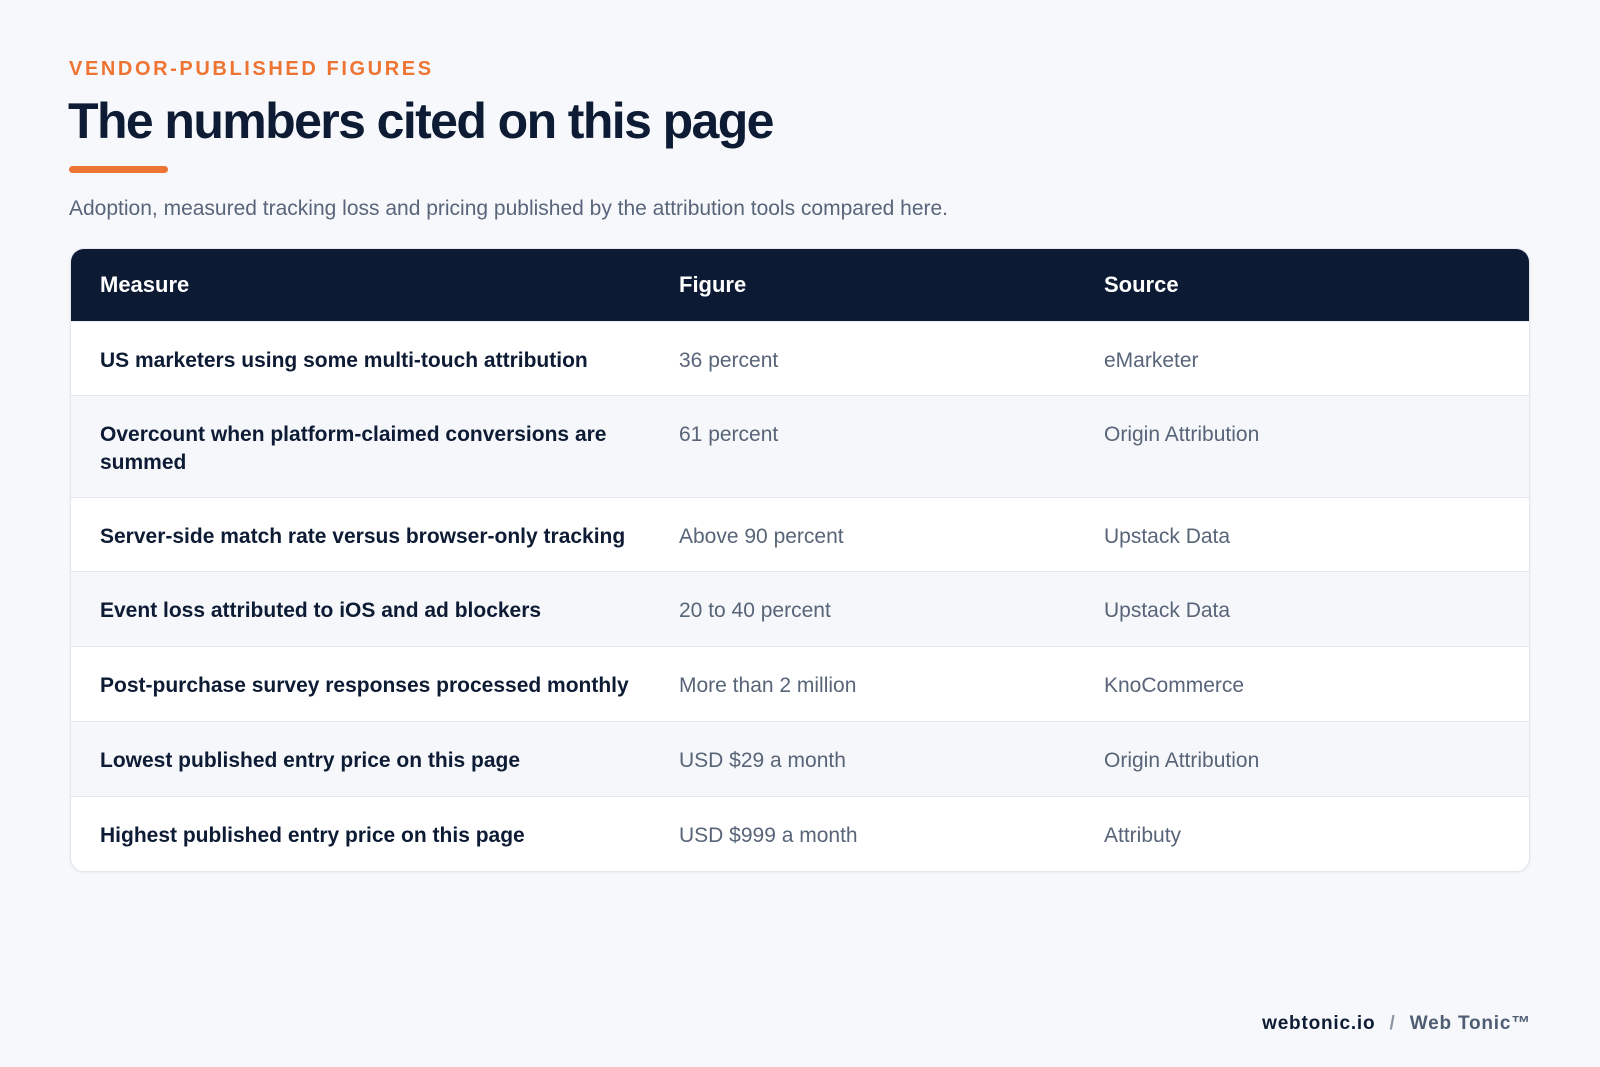 This screenshot has width=1600, height=1067. I want to click on header-figure: Figure, so click(713, 284).